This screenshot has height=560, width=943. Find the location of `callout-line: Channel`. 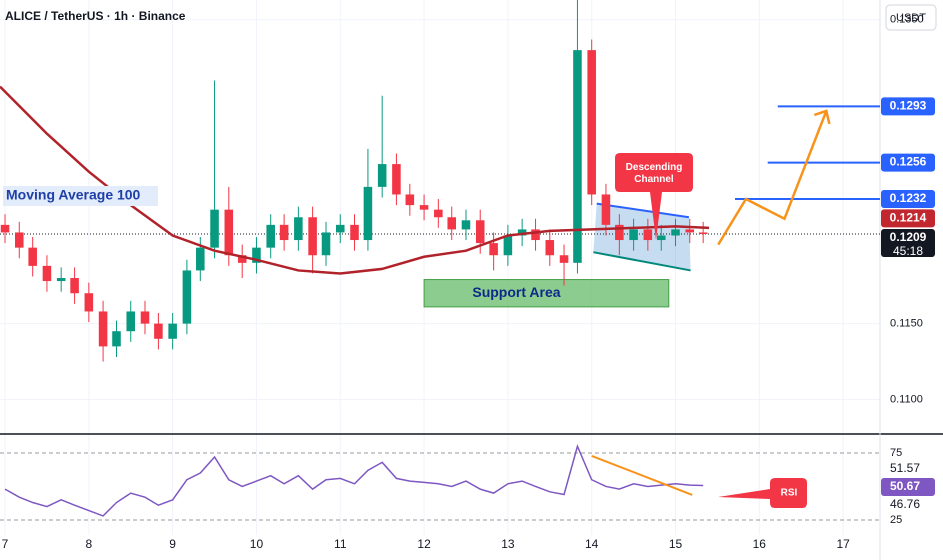

callout-line: Channel is located at coordinates (654, 179).